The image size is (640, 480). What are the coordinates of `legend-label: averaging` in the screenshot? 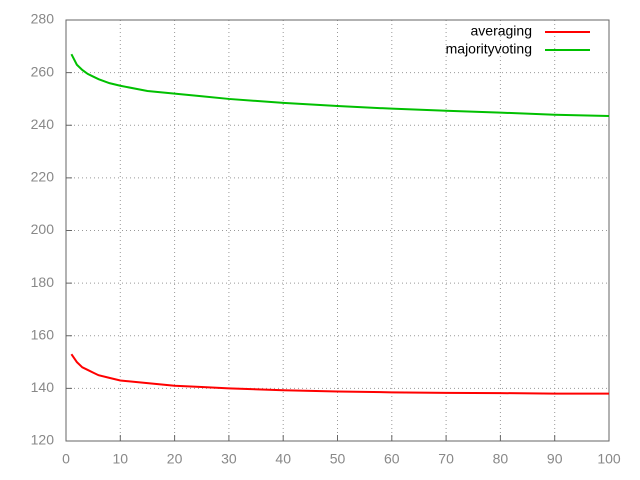 It's located at (502, 31).